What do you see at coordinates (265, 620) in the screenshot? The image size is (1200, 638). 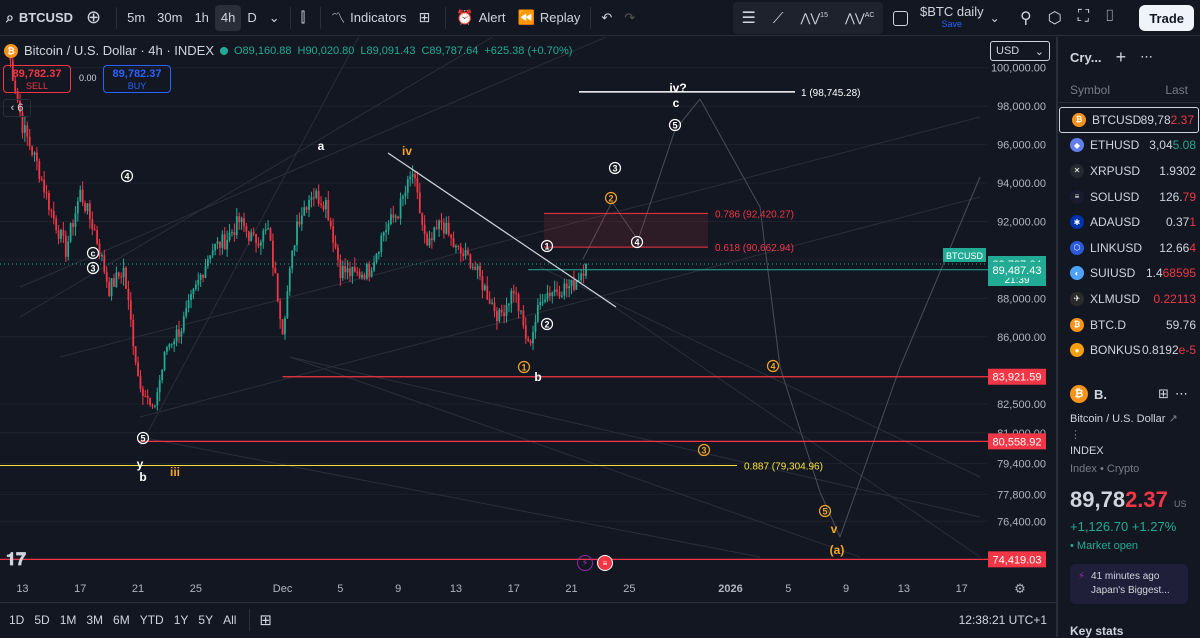 I see `date-range-button: ⊞` at bounding box center [265, 620].